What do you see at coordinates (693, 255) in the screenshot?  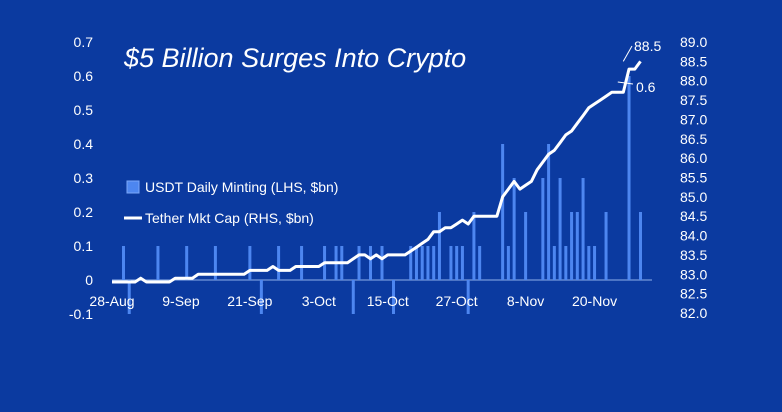 I see `y-right-tick-label: 83.5` at bounding box center [693, 255].